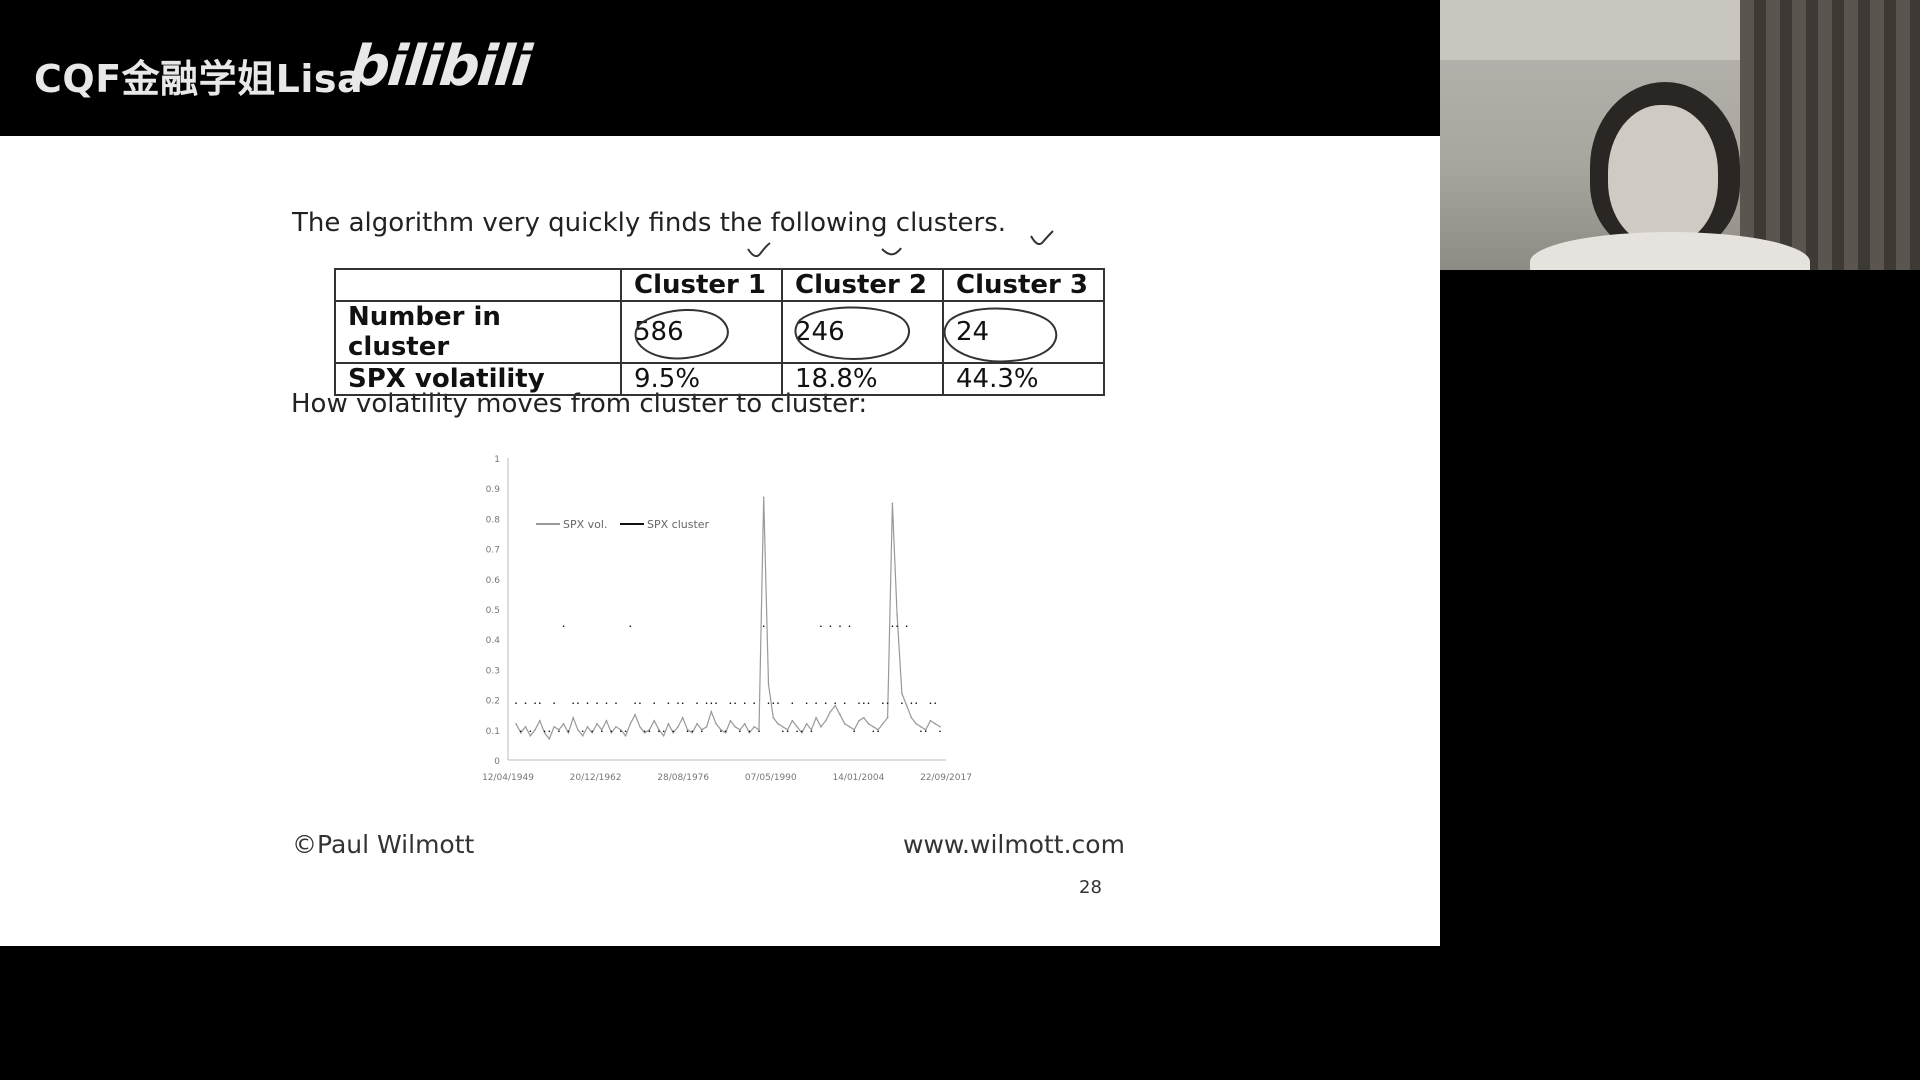 The width and height of the screenshot is (1920, 1080). Describe the element at coordinates (719, 332) in the screenshot. I see `table-row: Number in cluster 586 246 24` at that location.